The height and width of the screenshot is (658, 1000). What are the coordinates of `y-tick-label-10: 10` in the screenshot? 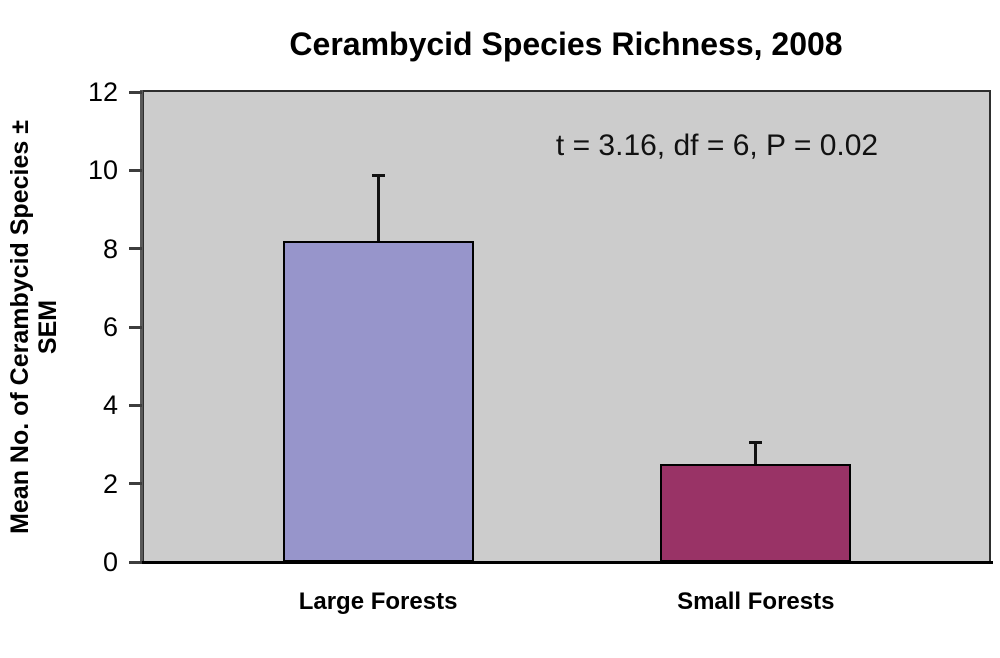 It's located at (102, 170).